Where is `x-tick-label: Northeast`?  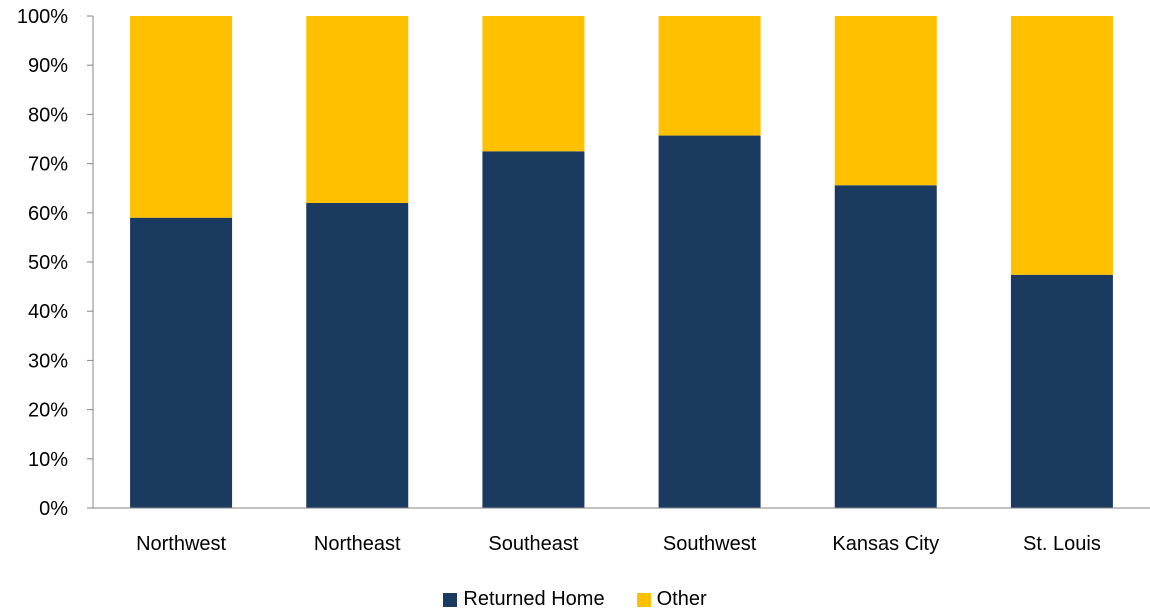
x-tick-label: Northeast is located at coordinates (357, 544).